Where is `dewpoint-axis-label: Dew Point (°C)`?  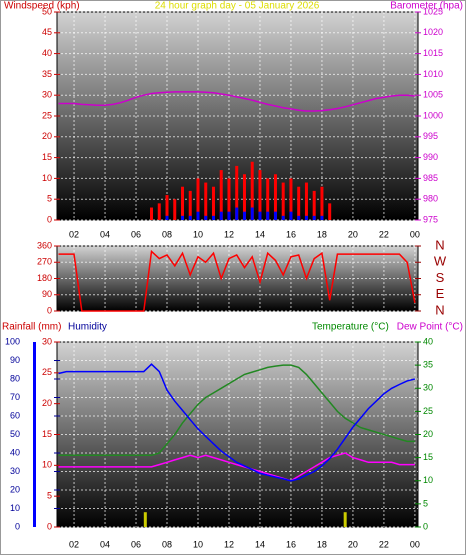
dewpoint-axis-label: Dew Point (°C) is located at coordinates (430, 327).